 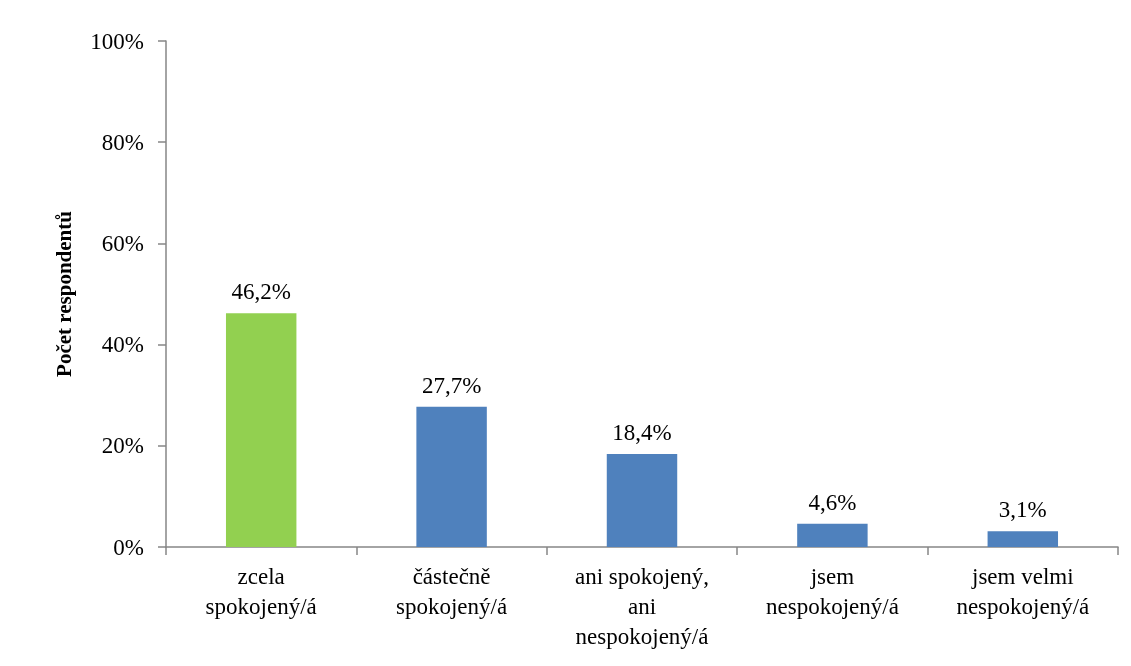 I want to click on y-tick-label: 80%, so click(x=122, y=142).